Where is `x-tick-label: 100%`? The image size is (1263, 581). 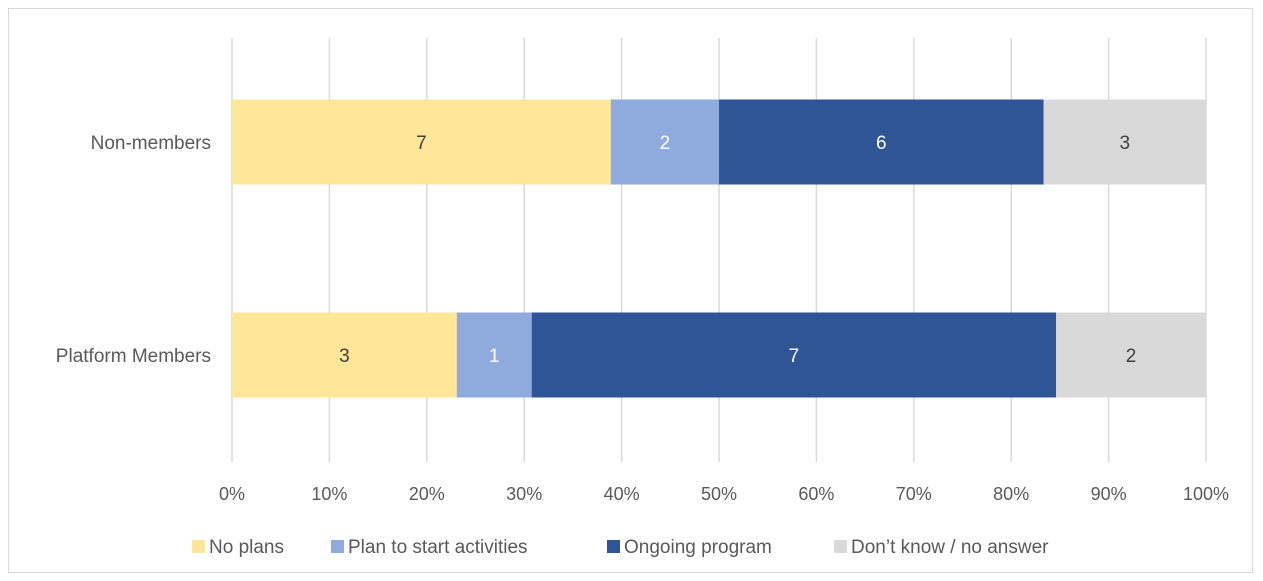
x-tick-label: 100% is located at coordinates (1206, 494).